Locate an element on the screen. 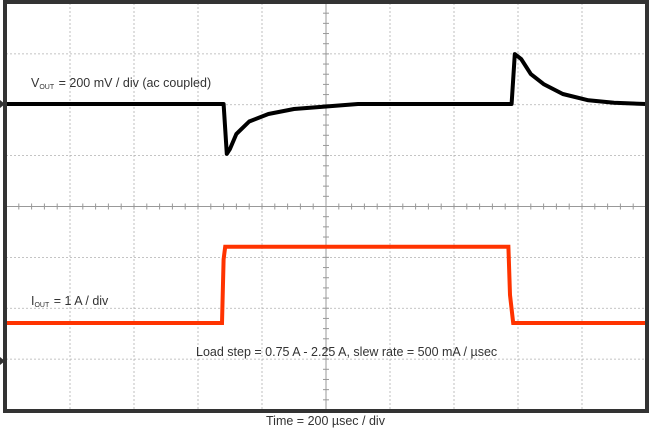 Image resolution: width=651 pixels, height=441 pixels. iout-label-main: I is located at coordinates (33, 301).